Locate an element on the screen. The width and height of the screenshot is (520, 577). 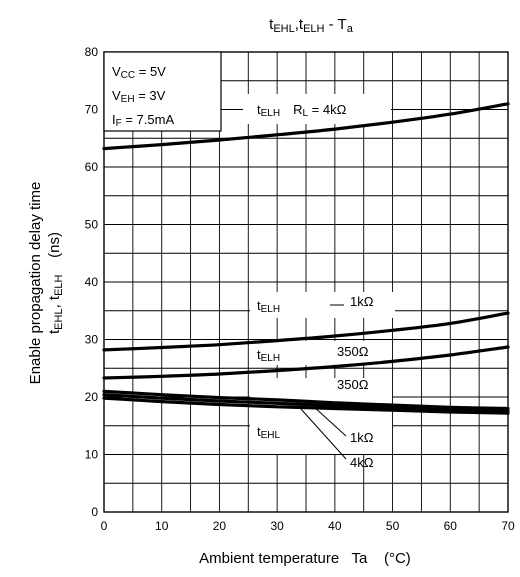
label-bg-elh-4k is located at coordinates (317, 109).